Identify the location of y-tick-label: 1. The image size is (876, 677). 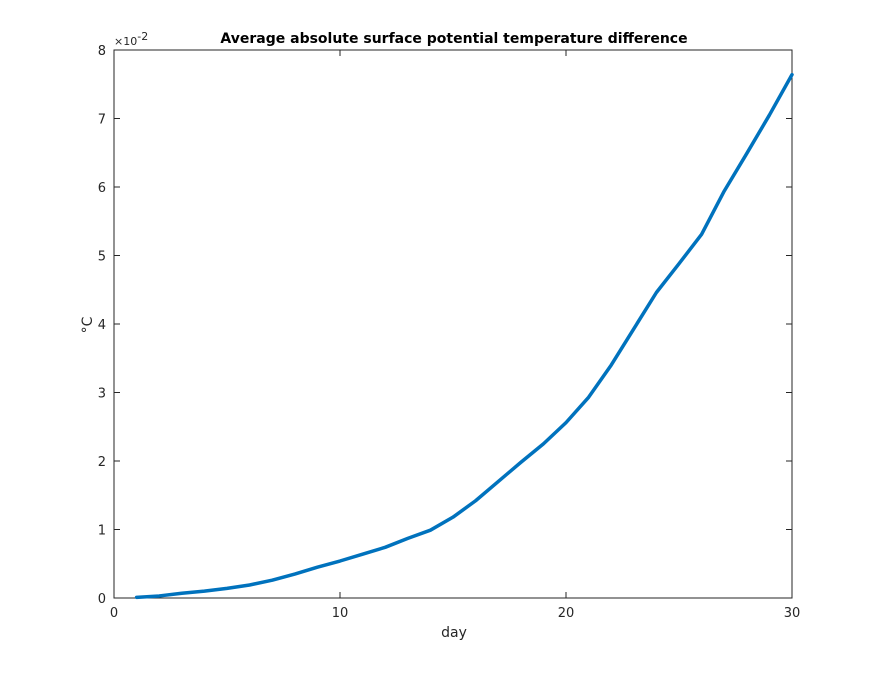
(102, 531).